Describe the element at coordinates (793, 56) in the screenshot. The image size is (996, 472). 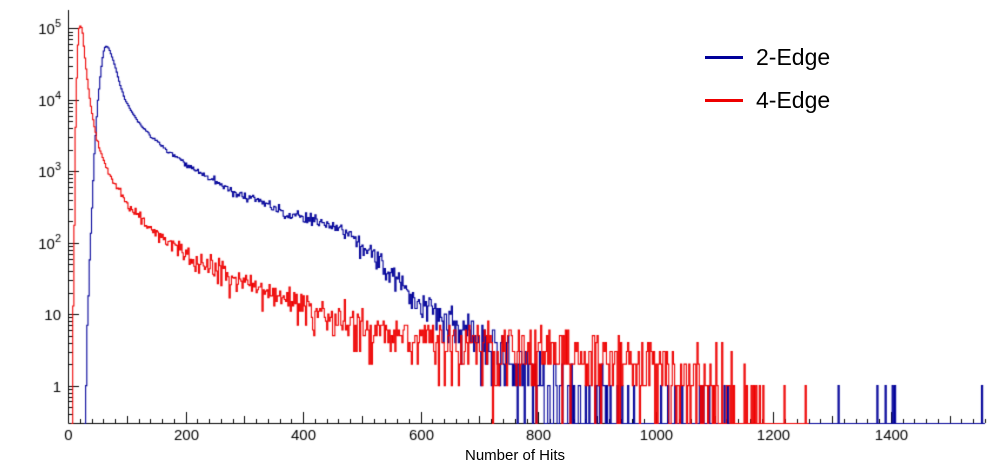
I see `legend-label-2edge: 2-Edge` at that location.